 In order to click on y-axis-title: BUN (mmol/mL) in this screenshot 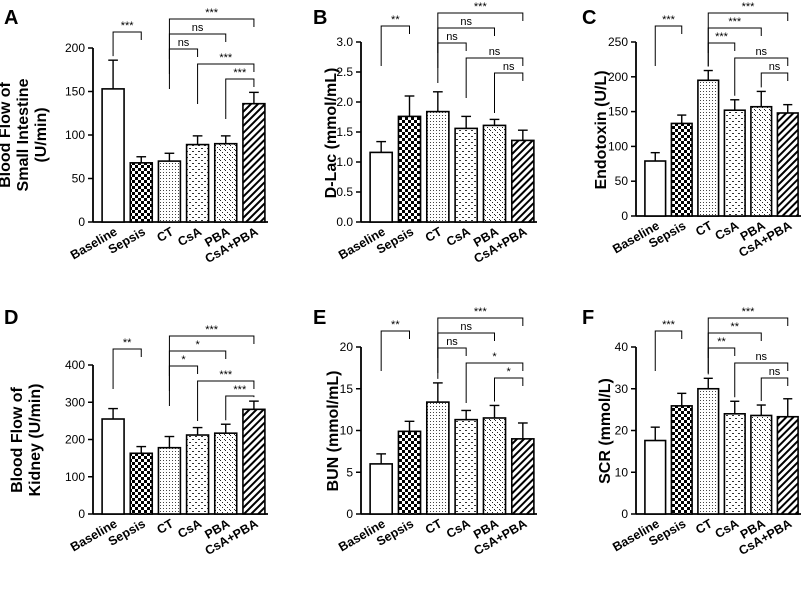, I will do `click(333, 431)`.